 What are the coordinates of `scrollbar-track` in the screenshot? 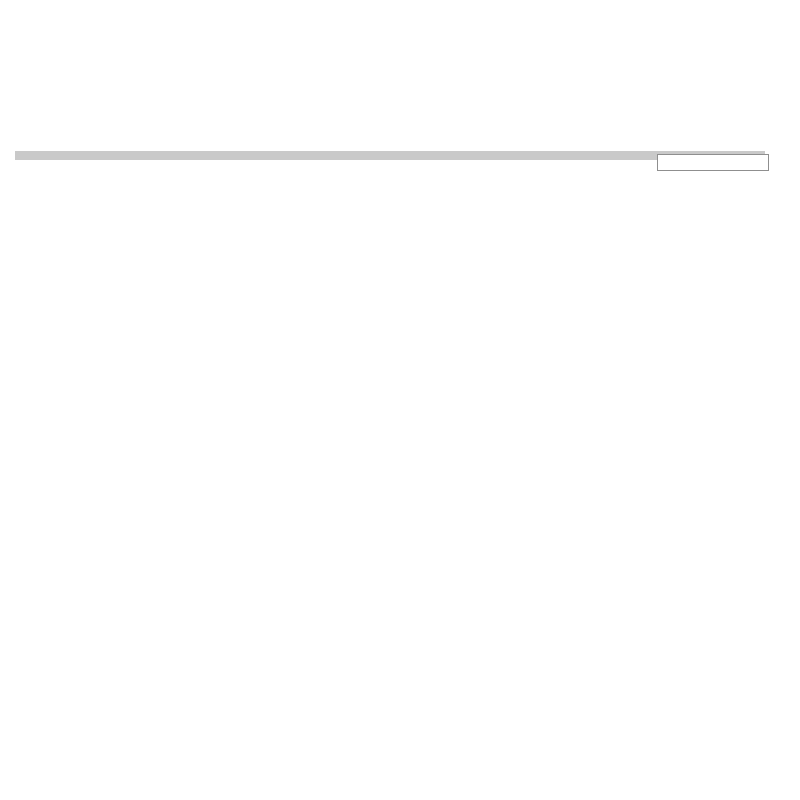 It's located at (390, 155).